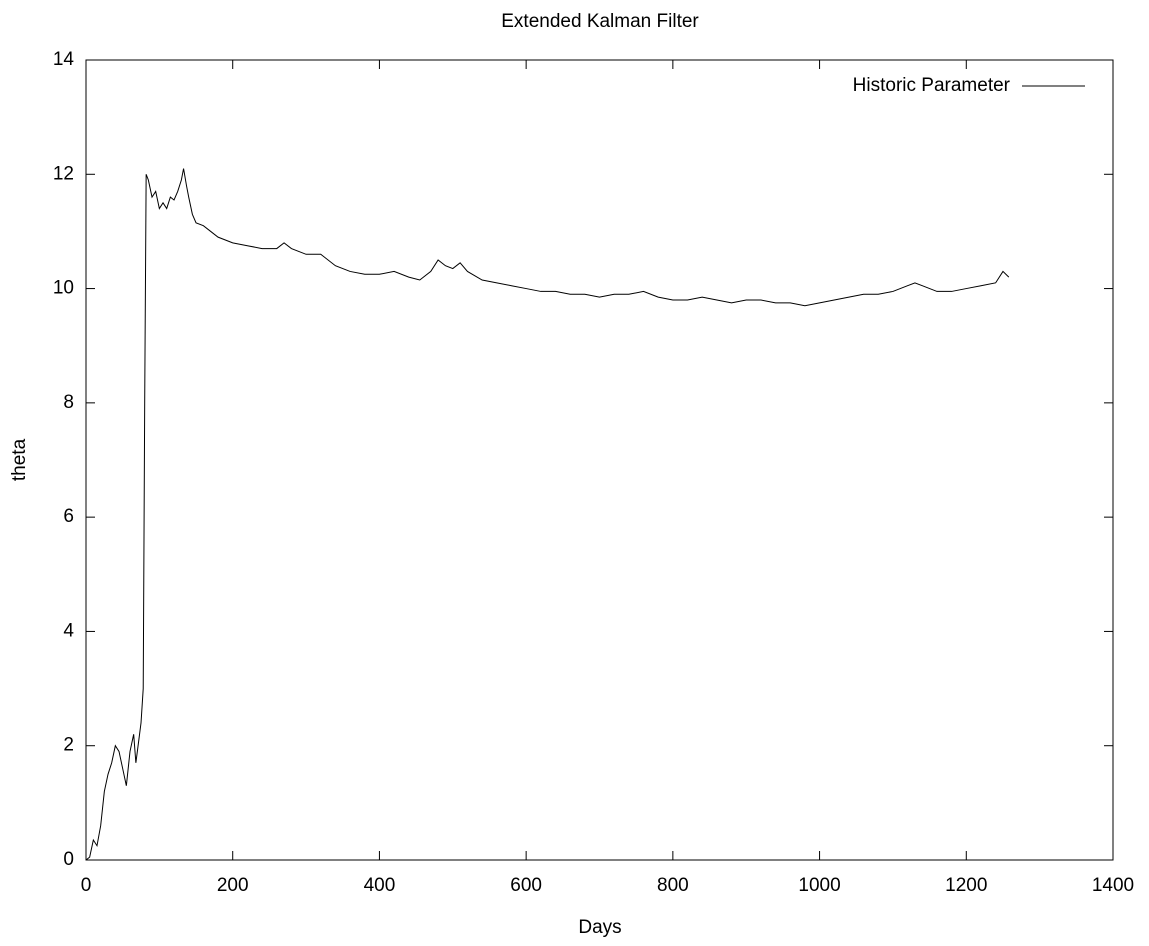 This screenshot has height=946, width=1149. Describe the element at coordinates (1113, 885) in the screenshot. I see `x-tick-label: 1400` at that location.